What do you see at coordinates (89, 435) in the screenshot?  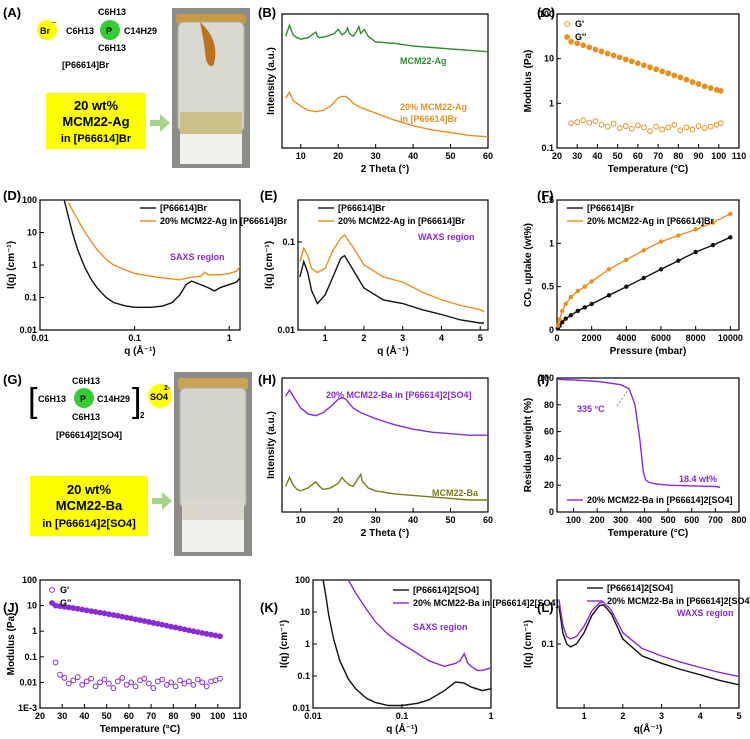 I see `panel-g-salt-name: [P66614]2[SO4]` at bounding box center [89, 435].